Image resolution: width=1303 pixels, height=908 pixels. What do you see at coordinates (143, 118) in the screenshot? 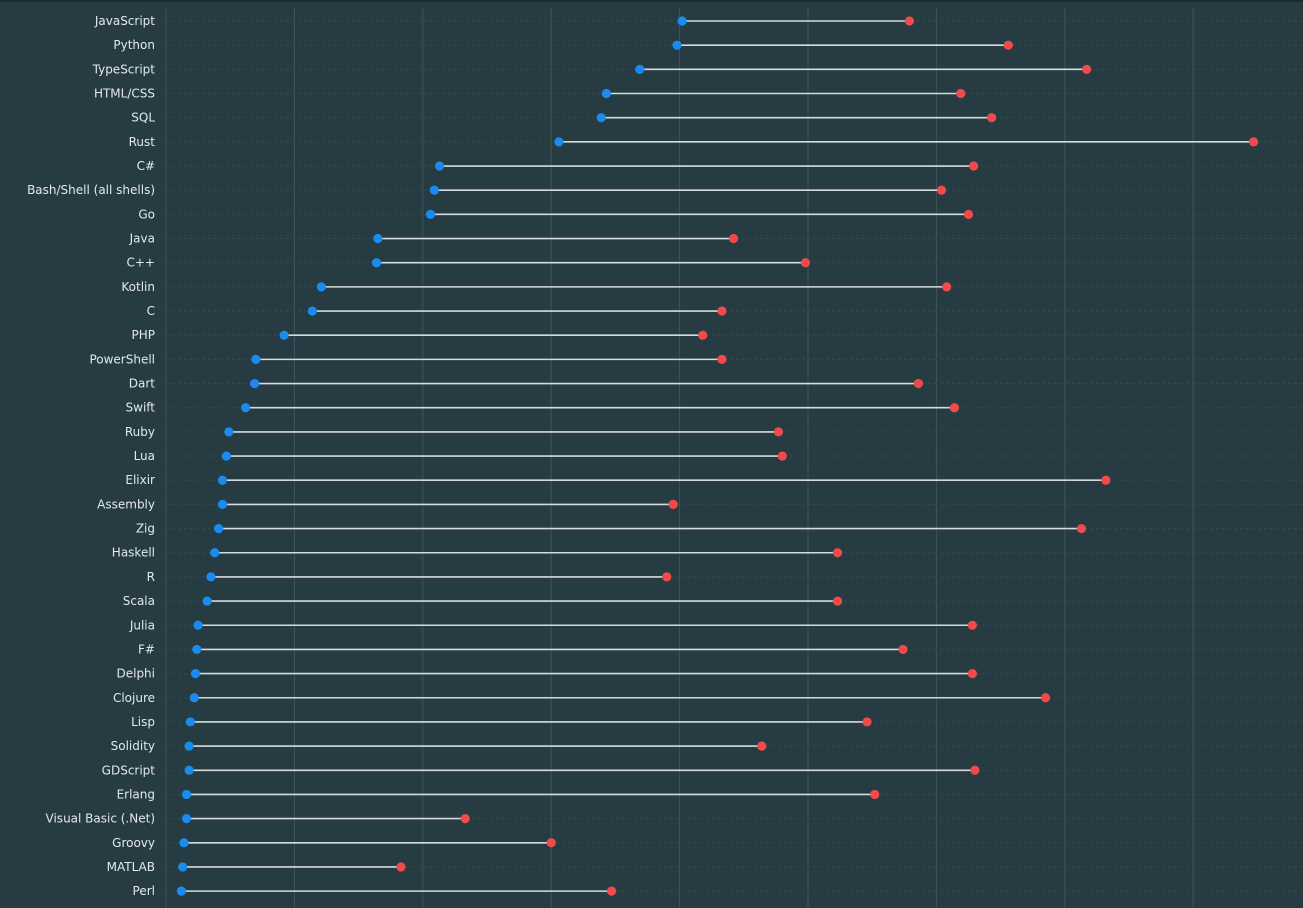
I see `category-label: SQL` at bounding box center [143, 118].